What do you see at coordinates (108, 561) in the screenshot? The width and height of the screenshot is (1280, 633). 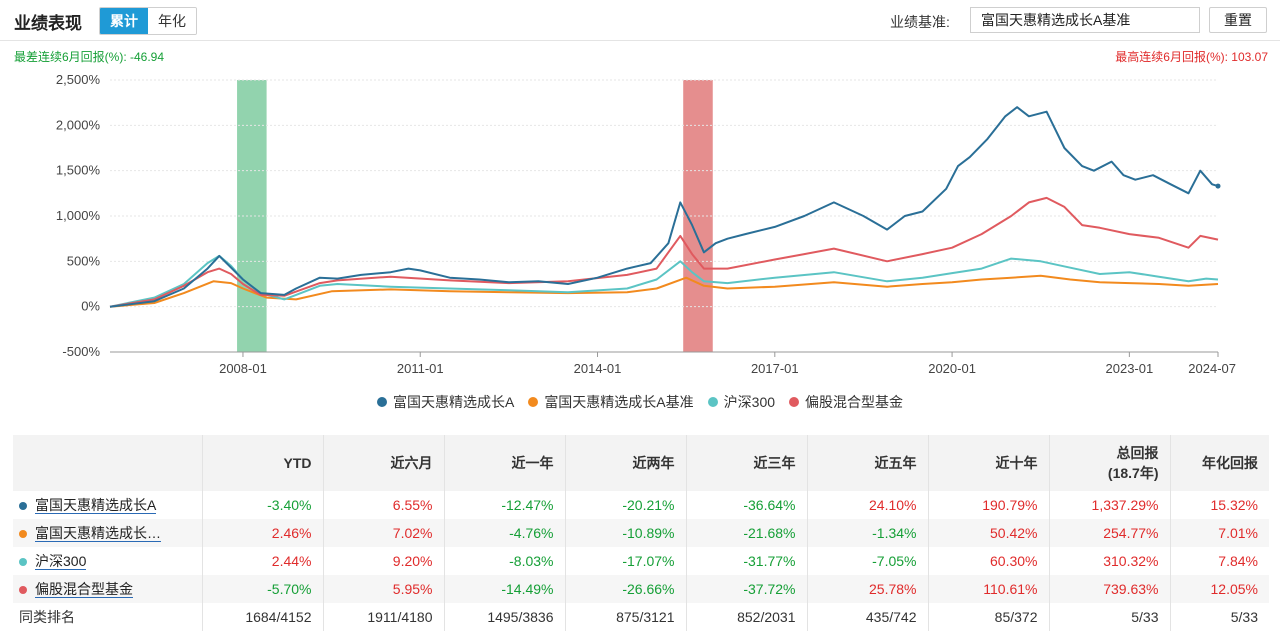 I see `row-name-cell: 沪深300` at bounding box center [108, 561].